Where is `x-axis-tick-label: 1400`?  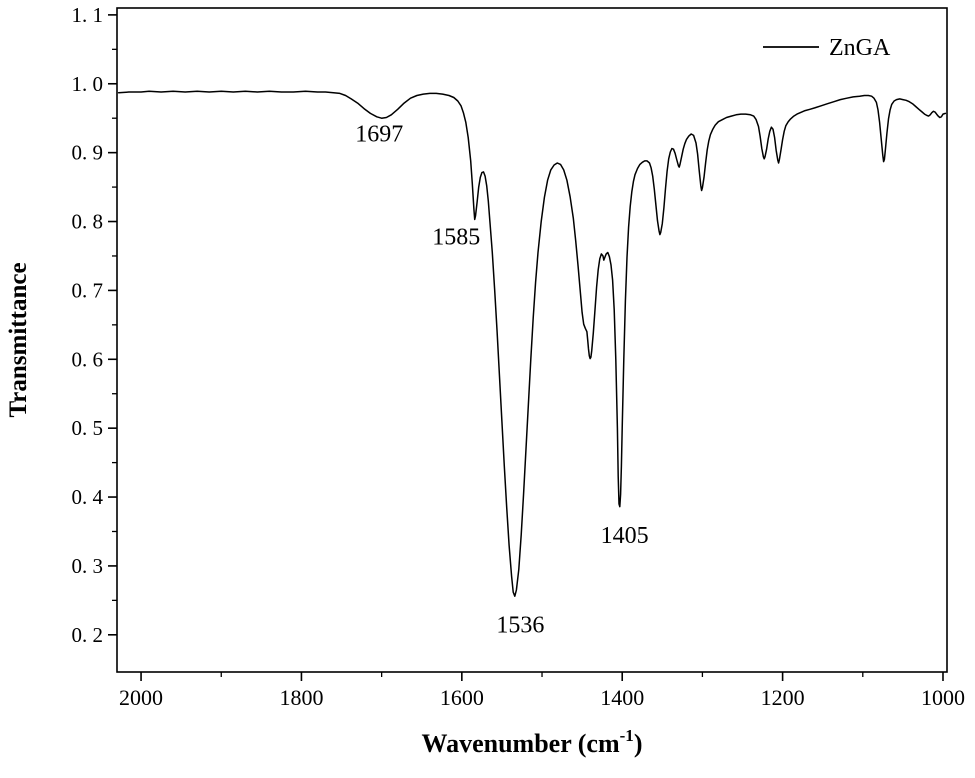
x-axis-tick-label: 1400 is located at coordinates (622, 697).